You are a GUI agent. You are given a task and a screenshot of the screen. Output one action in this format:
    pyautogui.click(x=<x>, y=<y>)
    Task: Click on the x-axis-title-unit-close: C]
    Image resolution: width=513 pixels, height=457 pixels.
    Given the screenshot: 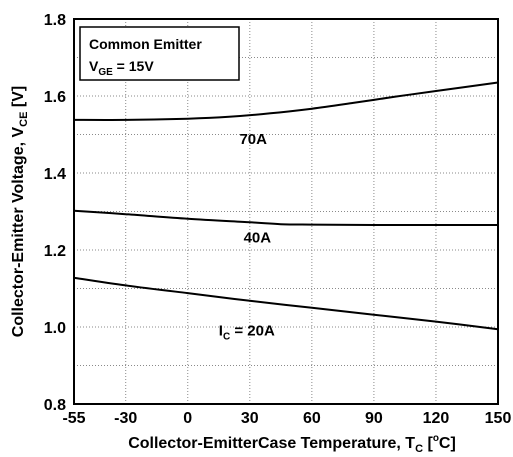 What is the action you would take?
    pyautogui.click(x=447, y=443)
    